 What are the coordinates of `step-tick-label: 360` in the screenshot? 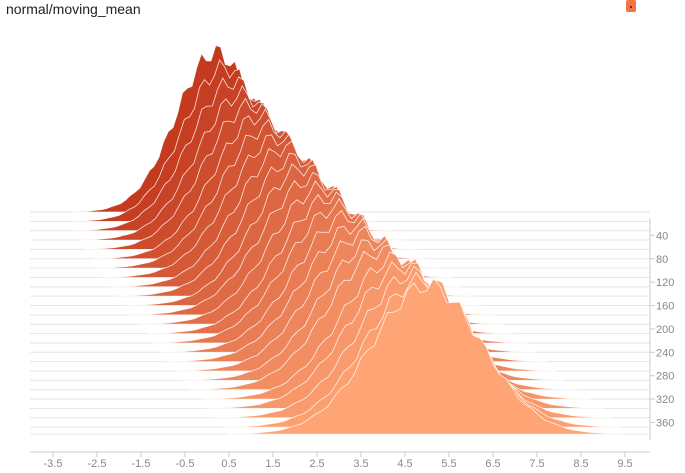 It's located at (665, 423).